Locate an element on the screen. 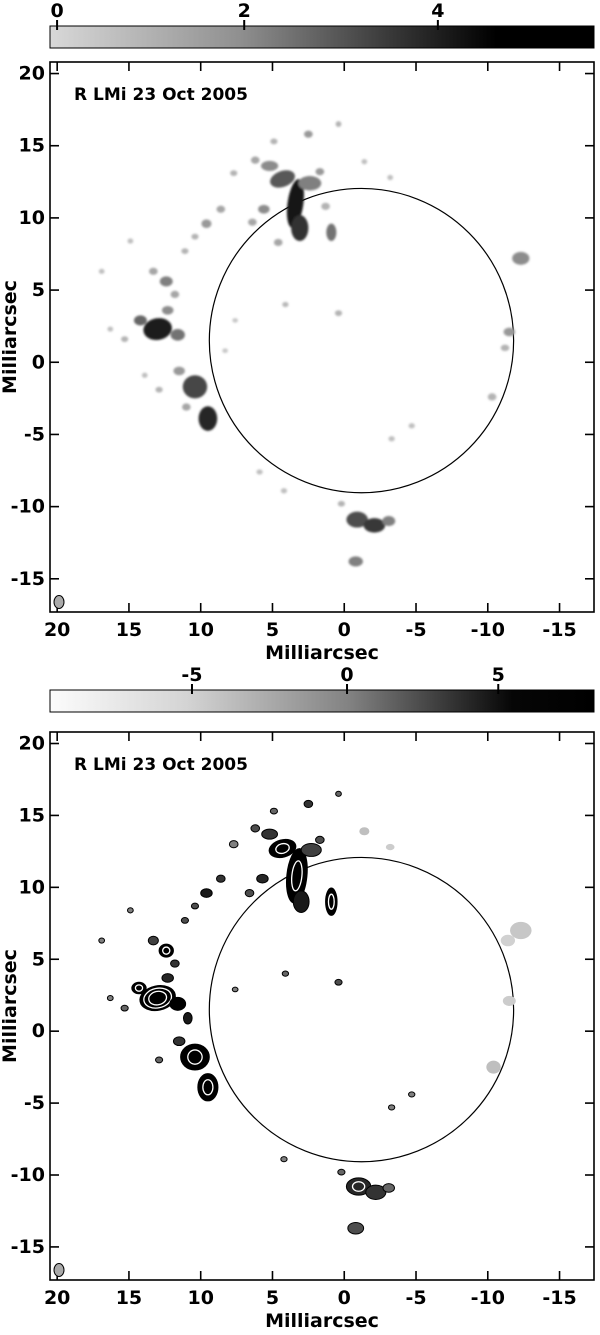 The width and height of the screenshot is (600, 1335). y-tick-label: -5 is located at coordinates (34, 434).